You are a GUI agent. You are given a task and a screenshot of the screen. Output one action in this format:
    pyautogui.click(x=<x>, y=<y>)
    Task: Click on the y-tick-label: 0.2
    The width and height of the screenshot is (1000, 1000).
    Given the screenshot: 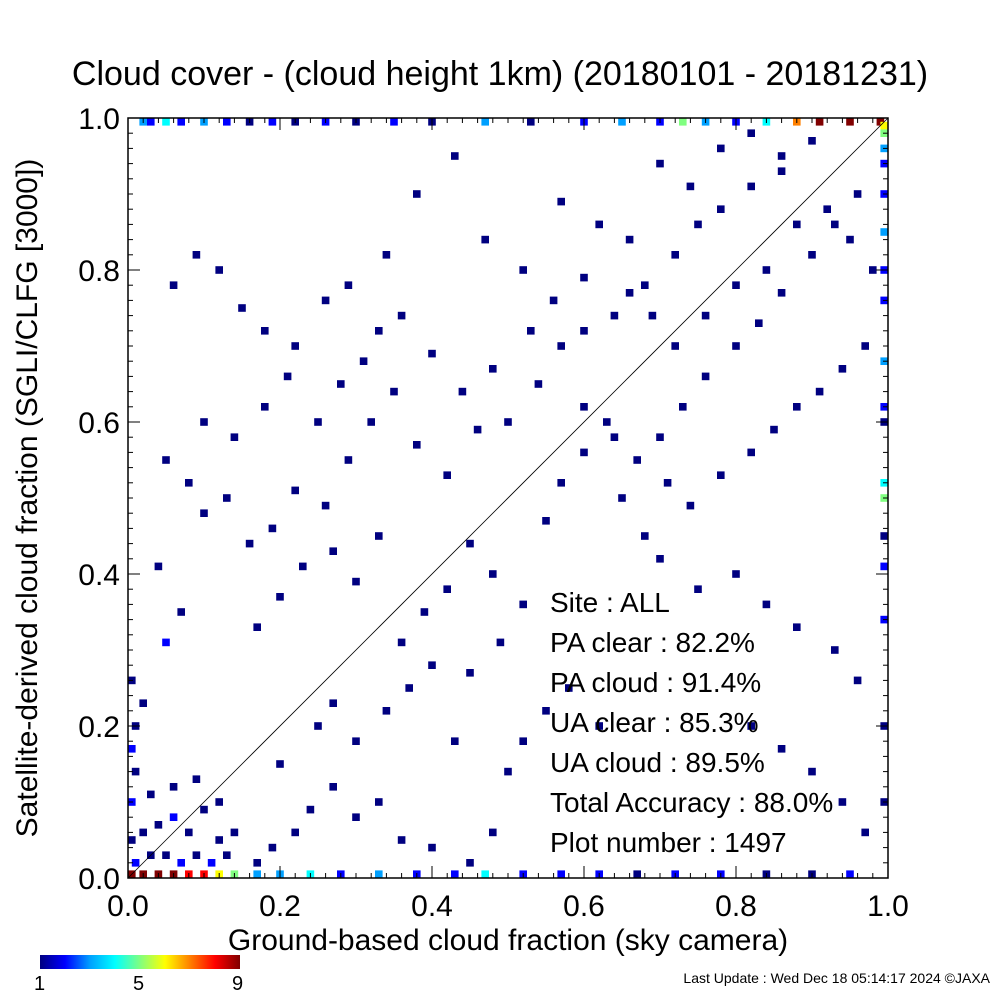 What is the action you would take?
    pyautogui.click(x=99, y=727)
    